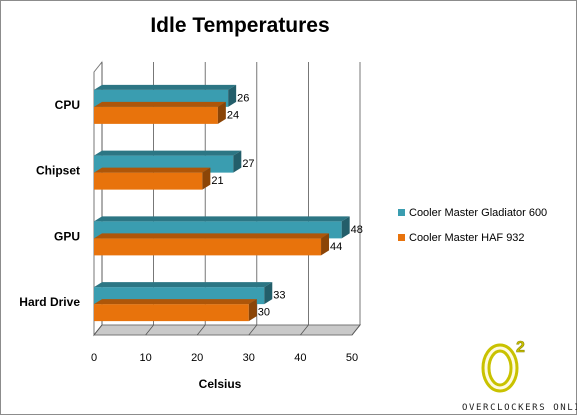 Image resolution: width=577 pixels, height=415 pixels. I want to click on data-label: 33, so click(279, 296).